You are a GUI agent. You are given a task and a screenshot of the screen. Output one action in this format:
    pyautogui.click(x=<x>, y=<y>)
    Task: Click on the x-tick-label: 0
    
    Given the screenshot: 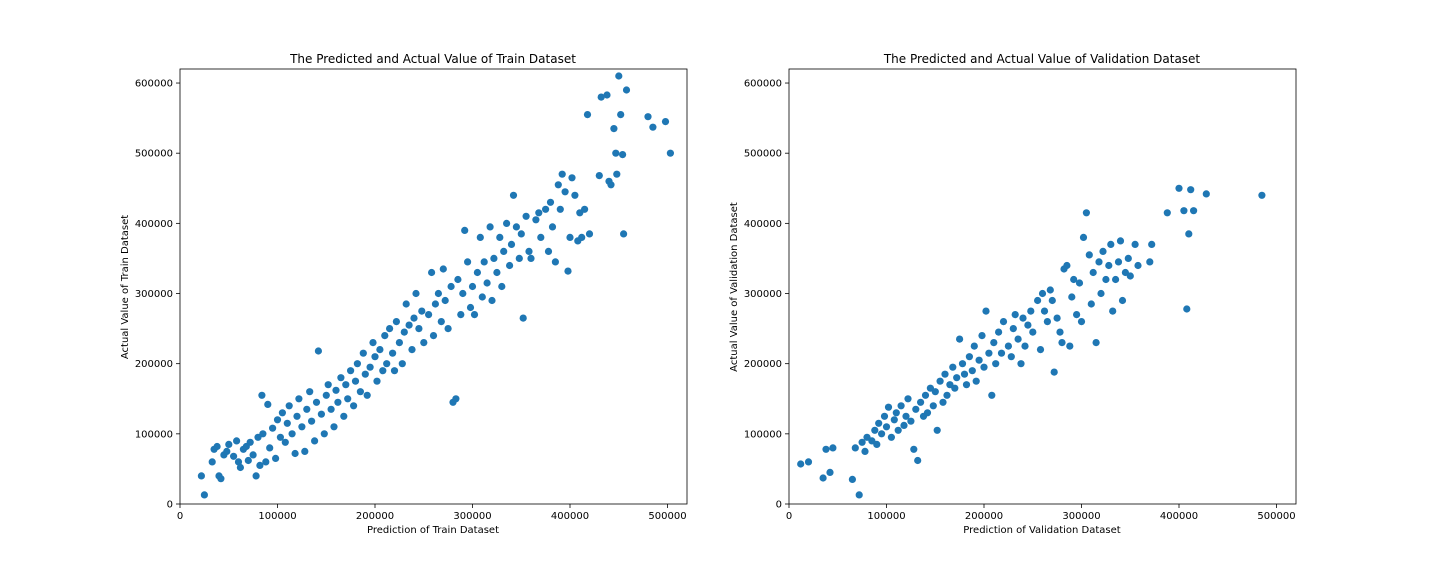 What is the action you would take?
    pyautogui.click(x=180, y=516)
    